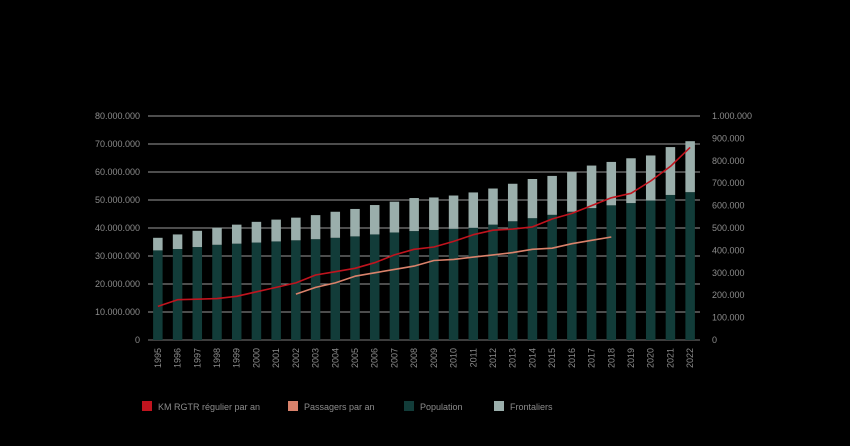  I want to click on left-tick-label: 70.000.000, so click(117, 144).